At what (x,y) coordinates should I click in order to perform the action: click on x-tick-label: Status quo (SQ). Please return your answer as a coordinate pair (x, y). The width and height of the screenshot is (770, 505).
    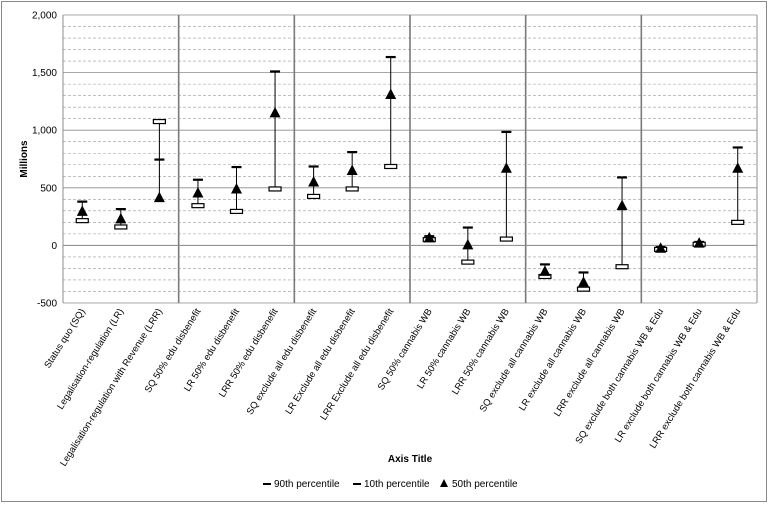
    Looking at the image, I should click on (64, 339).